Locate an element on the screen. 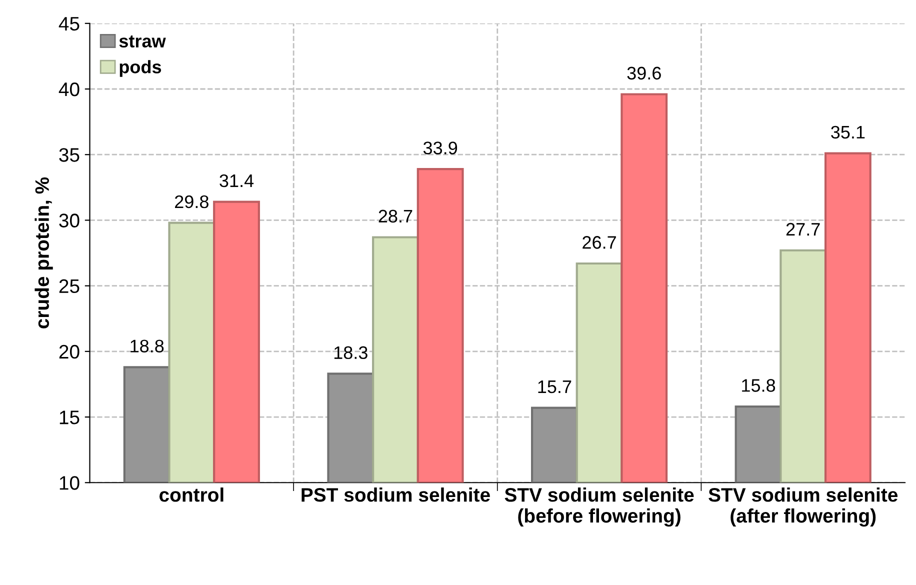 This screenshot has width=916, height=585. data-label: 27.7 is located at coordinates (803, 229).